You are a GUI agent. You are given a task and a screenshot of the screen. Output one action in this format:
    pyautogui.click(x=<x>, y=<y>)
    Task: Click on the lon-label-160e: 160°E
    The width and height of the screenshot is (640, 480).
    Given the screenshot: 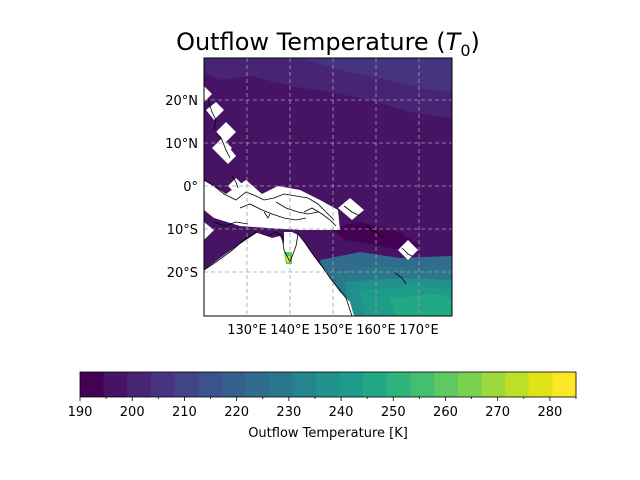 What is the action you would take?
    pyautogui.click(x=376, y=330)
    